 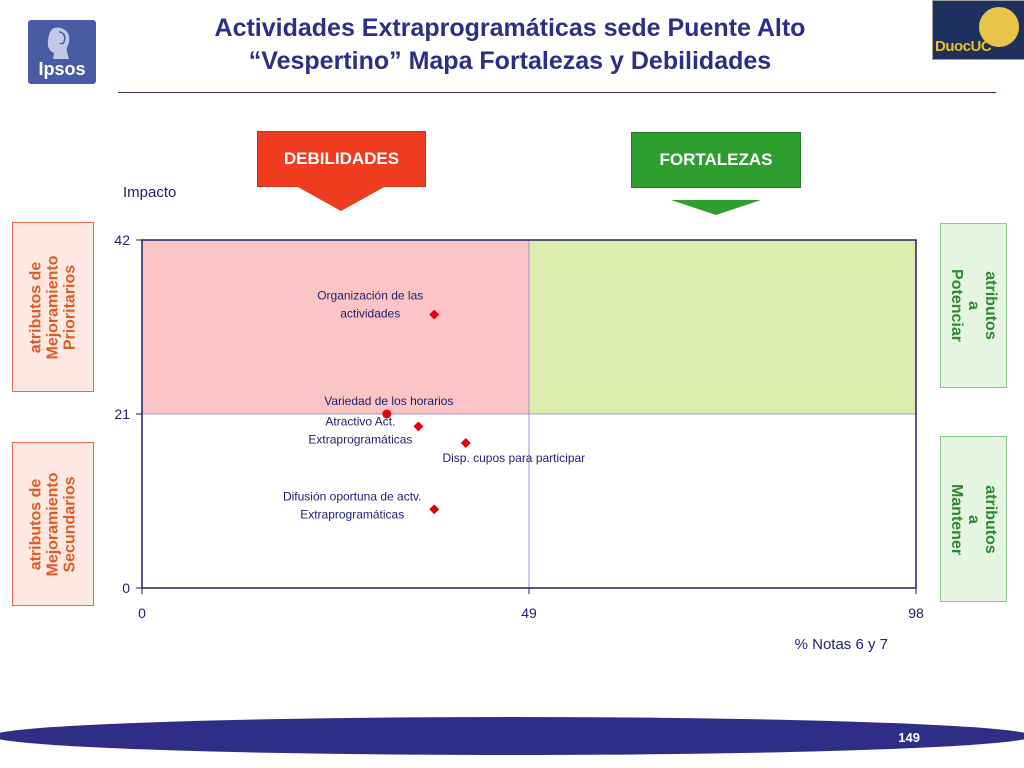 What do you see at coordinates (53, 524) in the screenshot?
I see `side-label-secundarios: atributos de Mejoramiento Secundarios` at bounding box center [53, 524].